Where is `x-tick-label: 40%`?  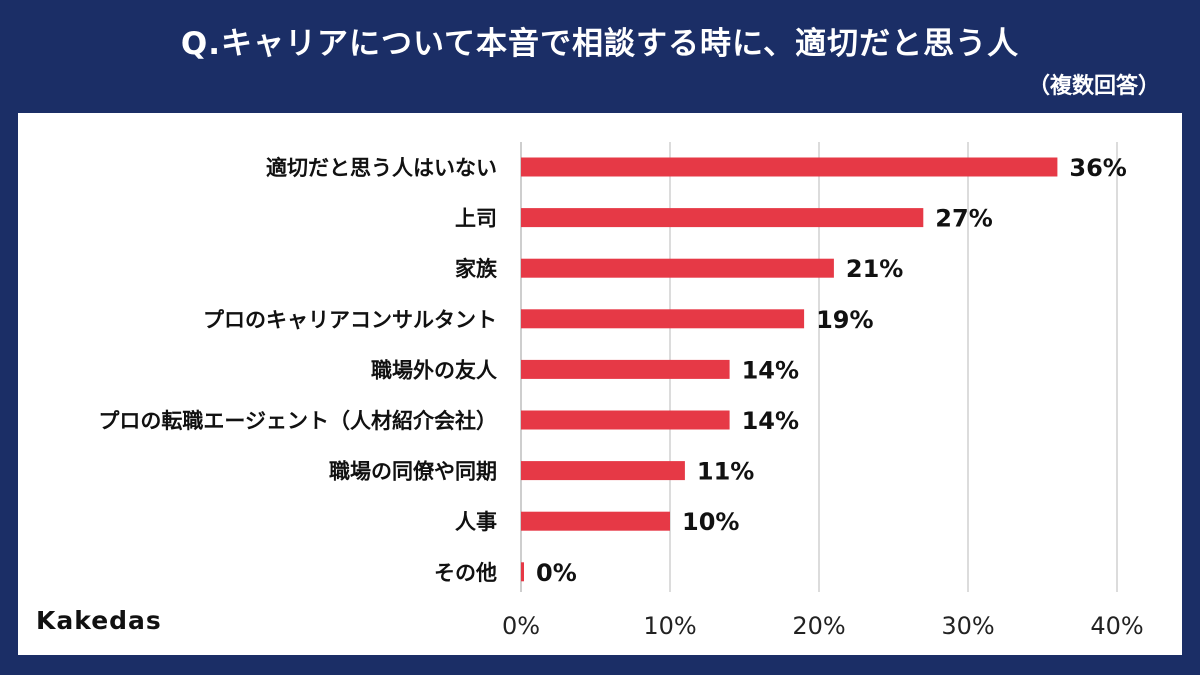 x-tick-label: 40% is located at coordinates (1116, 626).